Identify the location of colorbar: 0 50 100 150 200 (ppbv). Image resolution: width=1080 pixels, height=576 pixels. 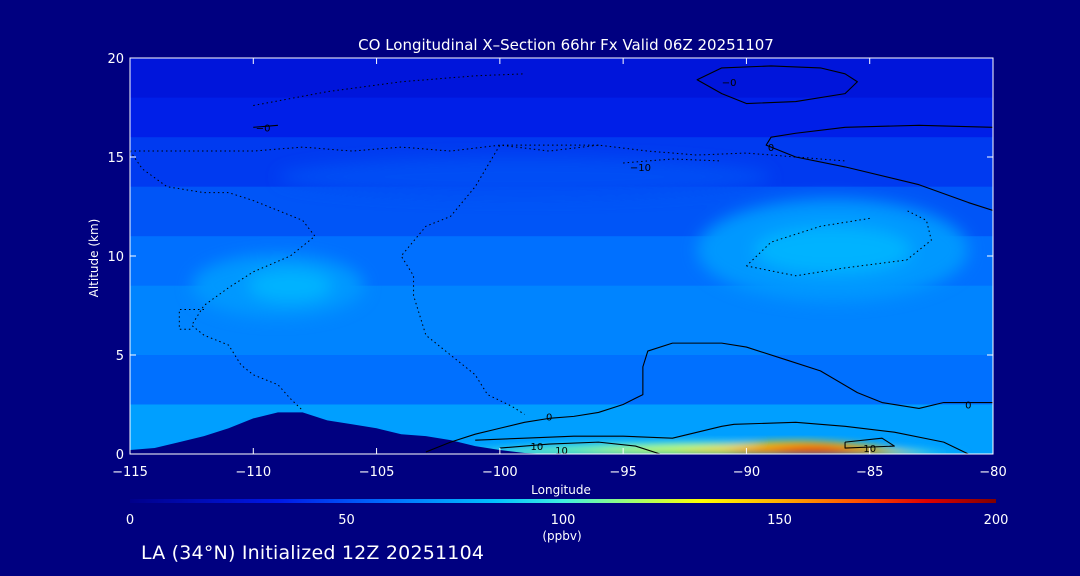
(567, 521).